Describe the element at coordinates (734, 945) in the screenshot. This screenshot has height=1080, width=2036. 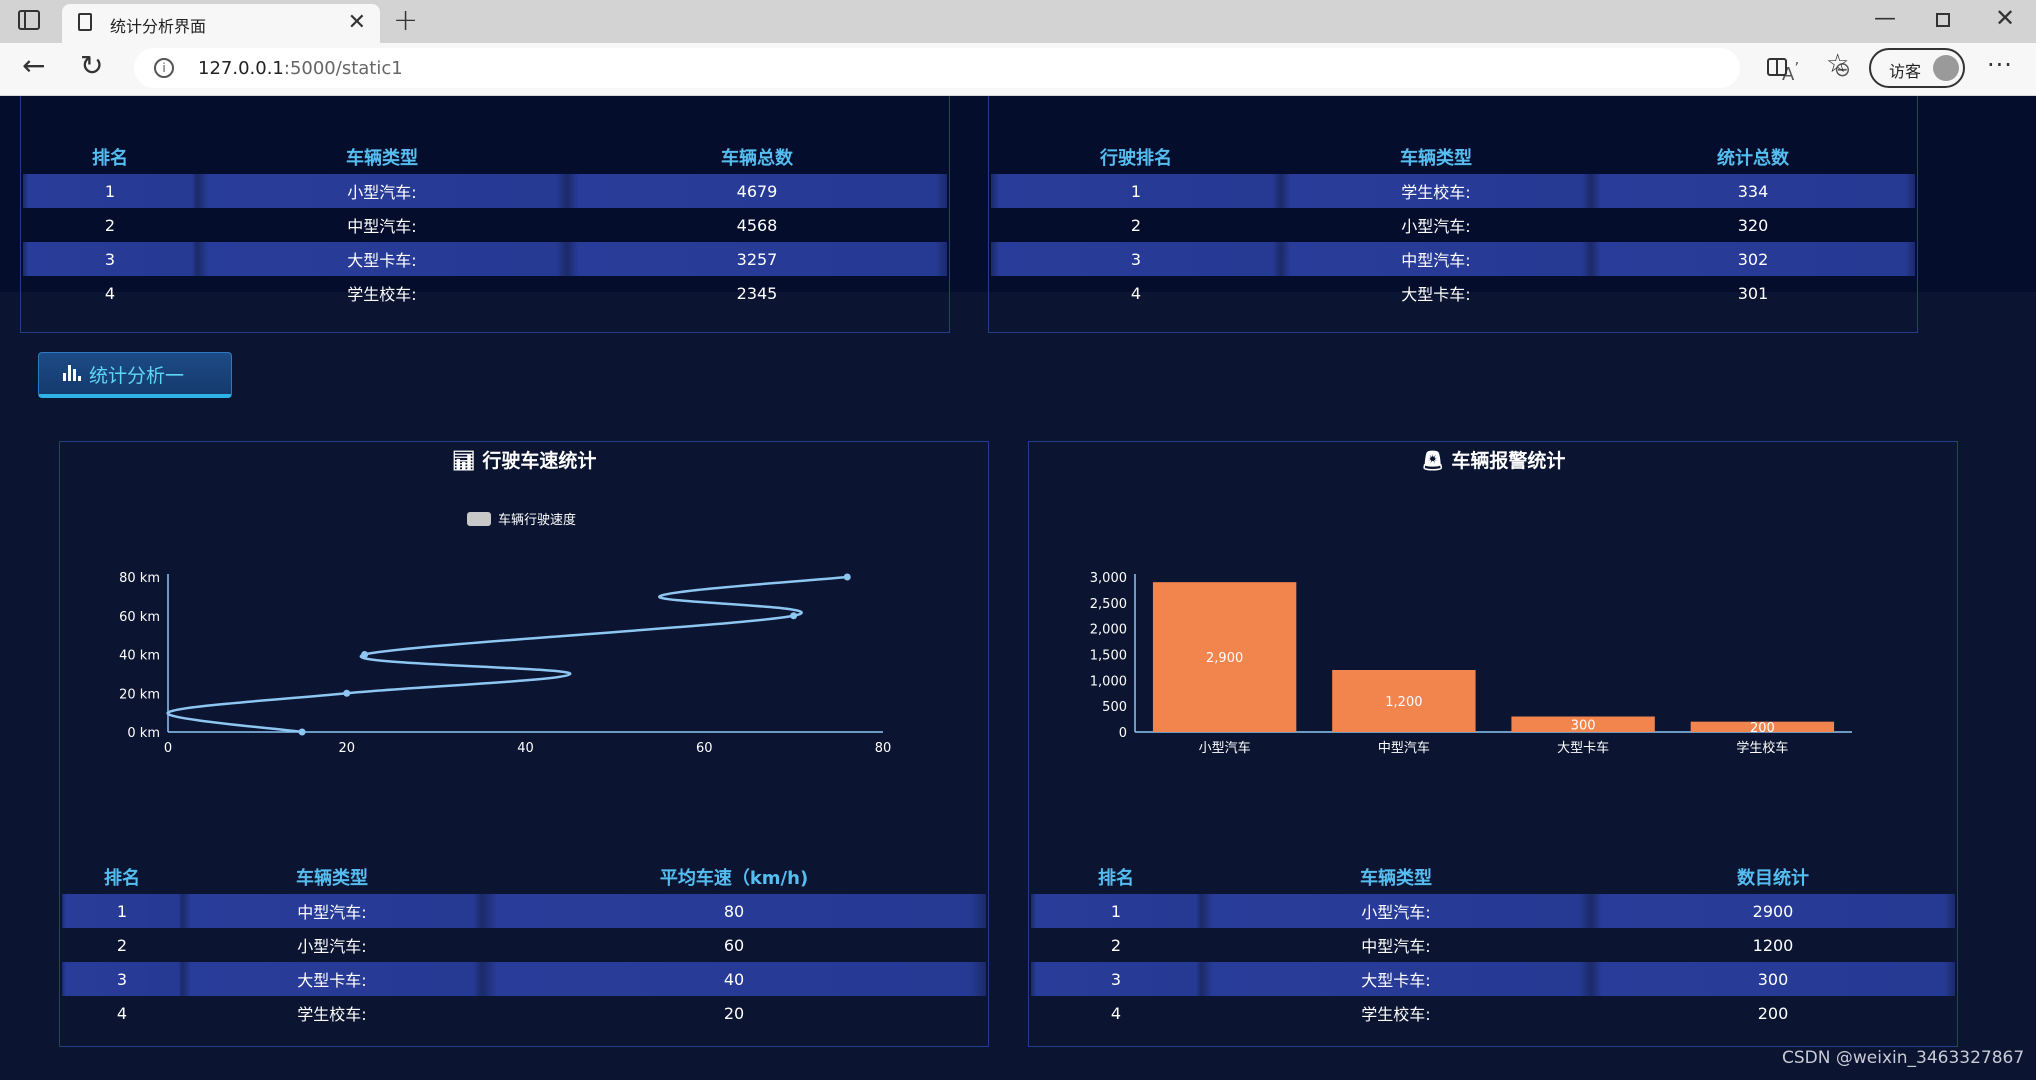
I see `table-cell: 60` at that location.